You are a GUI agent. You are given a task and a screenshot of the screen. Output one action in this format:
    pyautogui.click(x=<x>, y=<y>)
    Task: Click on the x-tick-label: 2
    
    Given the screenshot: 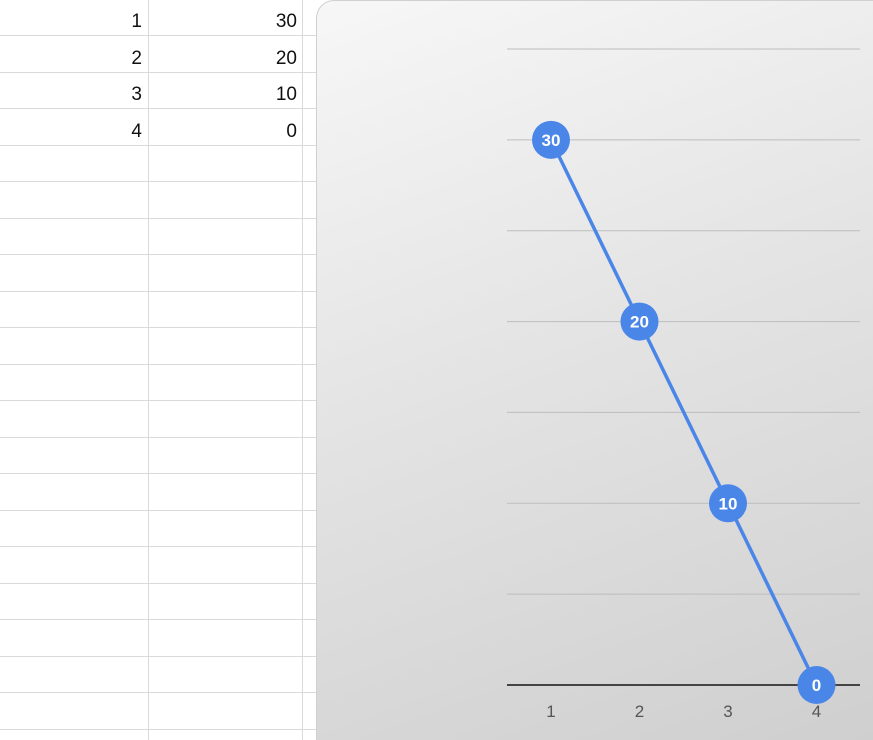 What is the action you would take?
    pyautogui.click(x=639, y=711)
    